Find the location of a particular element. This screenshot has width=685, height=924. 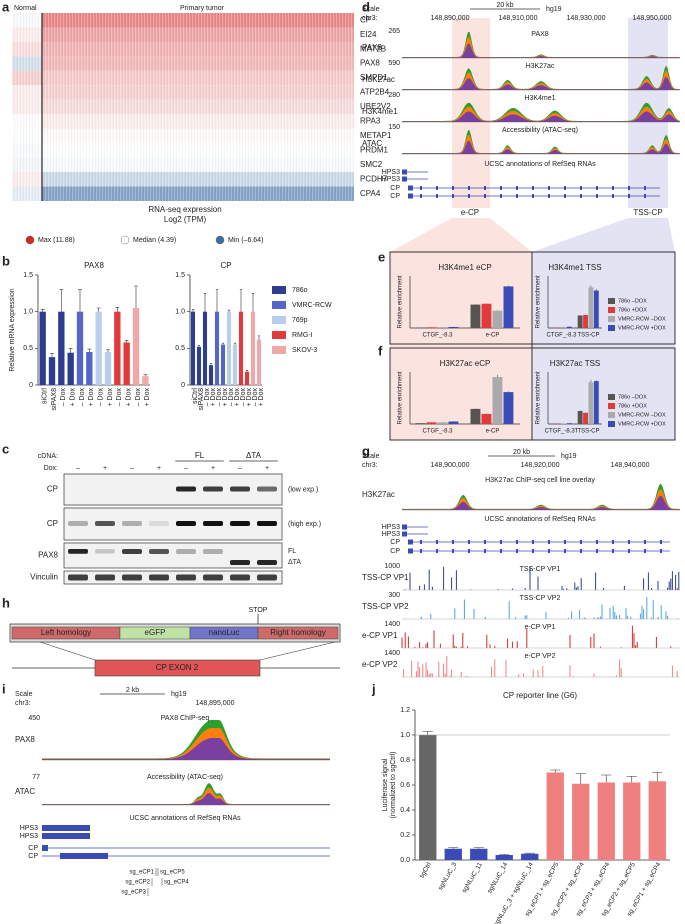

panel-label: f is located at coordinates (380, 350).